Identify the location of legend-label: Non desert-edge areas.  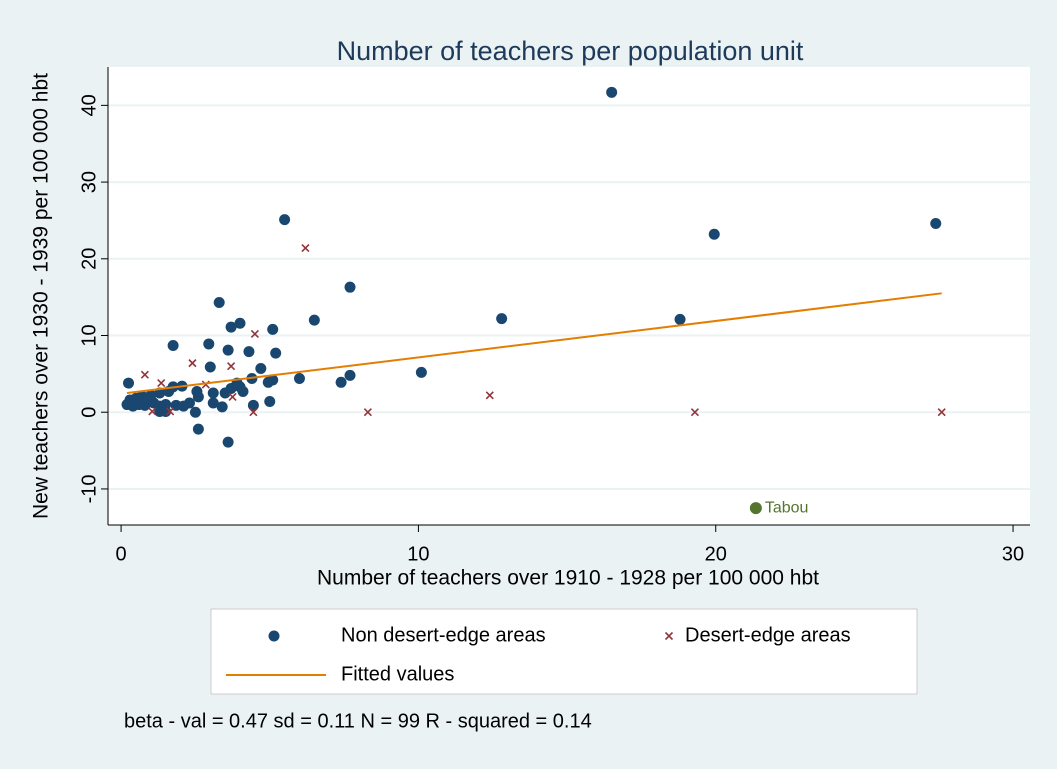
(443, 635).